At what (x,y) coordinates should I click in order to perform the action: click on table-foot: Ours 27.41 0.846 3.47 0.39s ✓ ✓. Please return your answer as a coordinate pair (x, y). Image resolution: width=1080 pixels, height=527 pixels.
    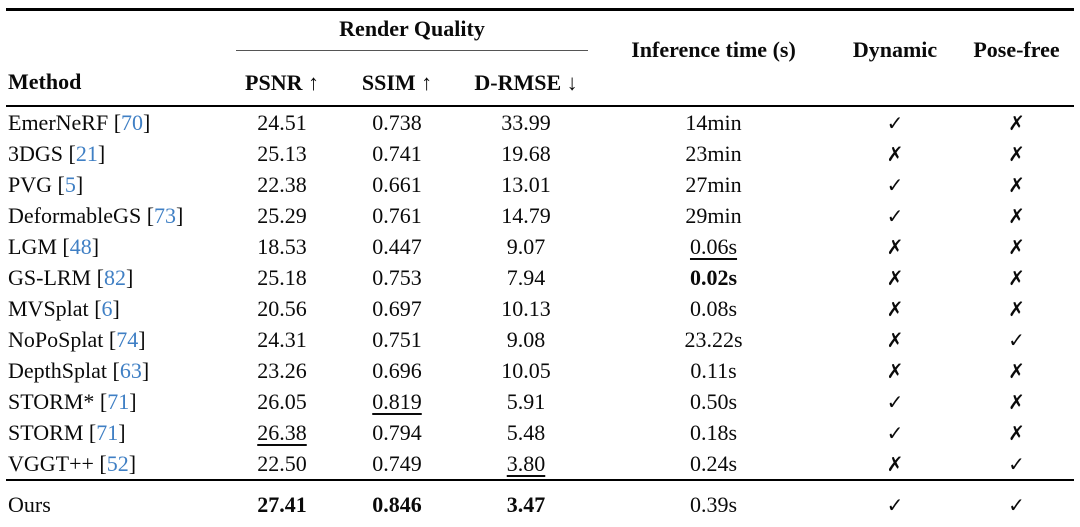
    Looking at the image, I should click on (540, 503).